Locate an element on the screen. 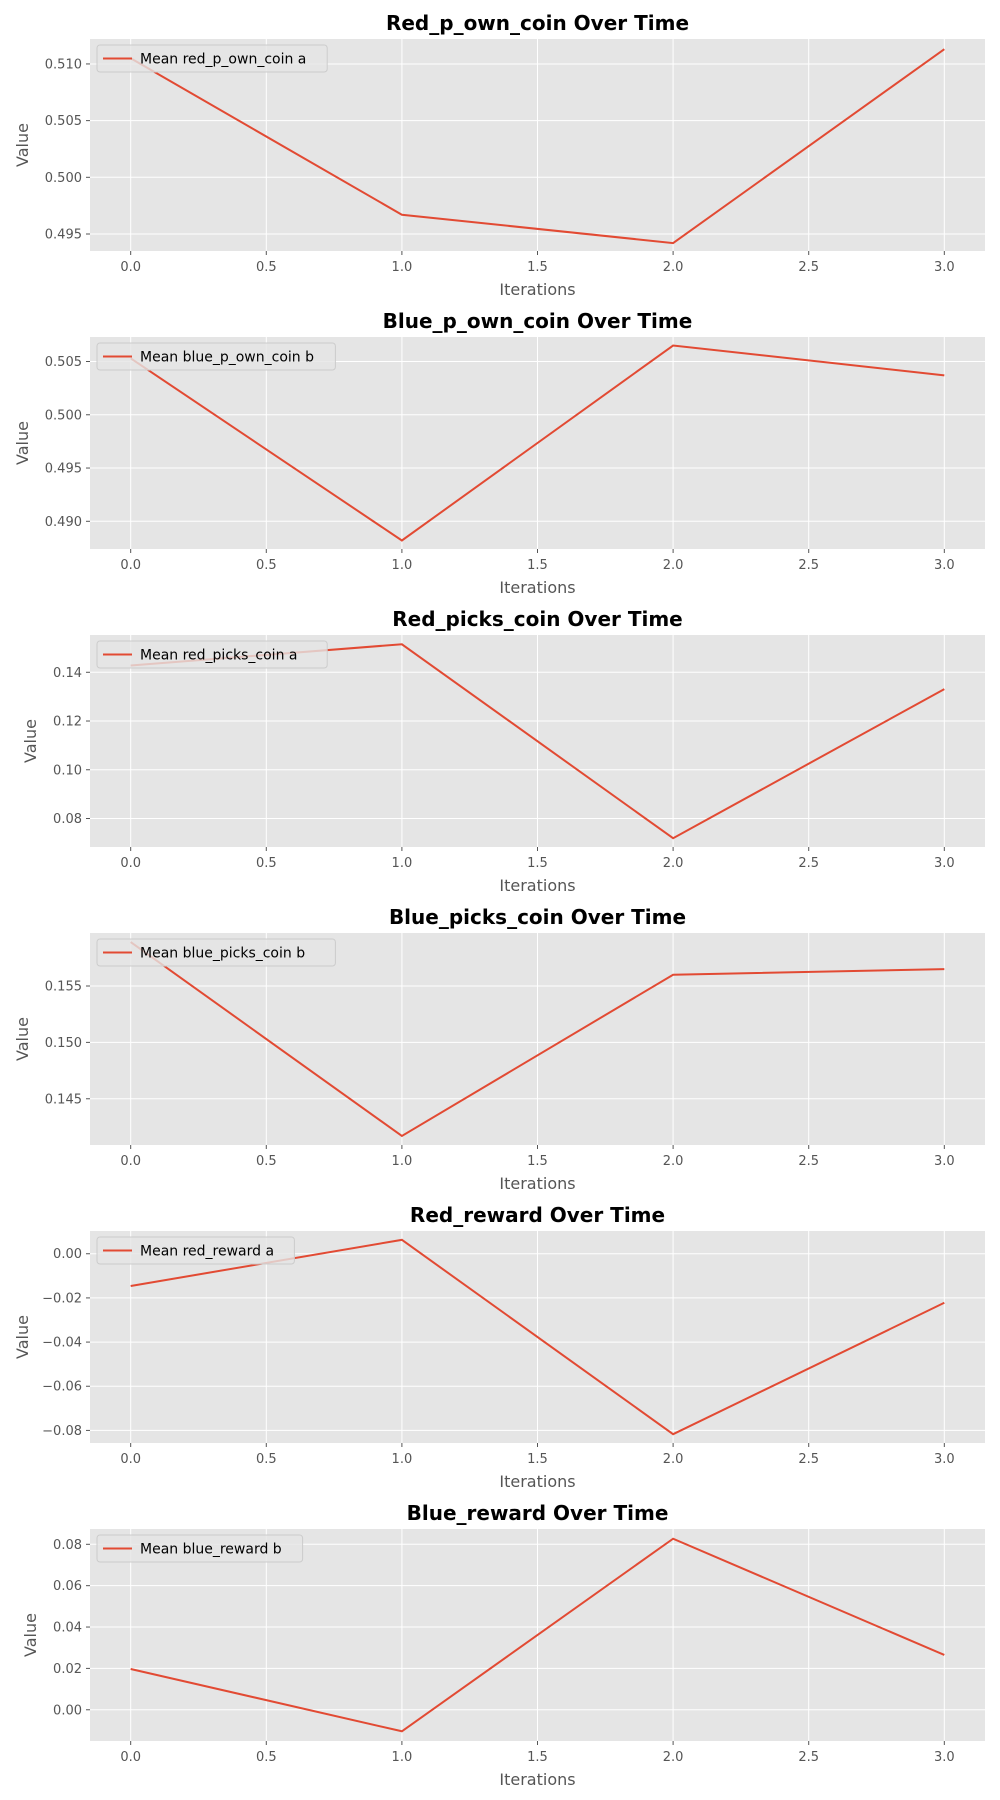 The width and height of the screenshot is (1000, 1800). y-tick-label: 0.155 is located at coordinates (63, 987).